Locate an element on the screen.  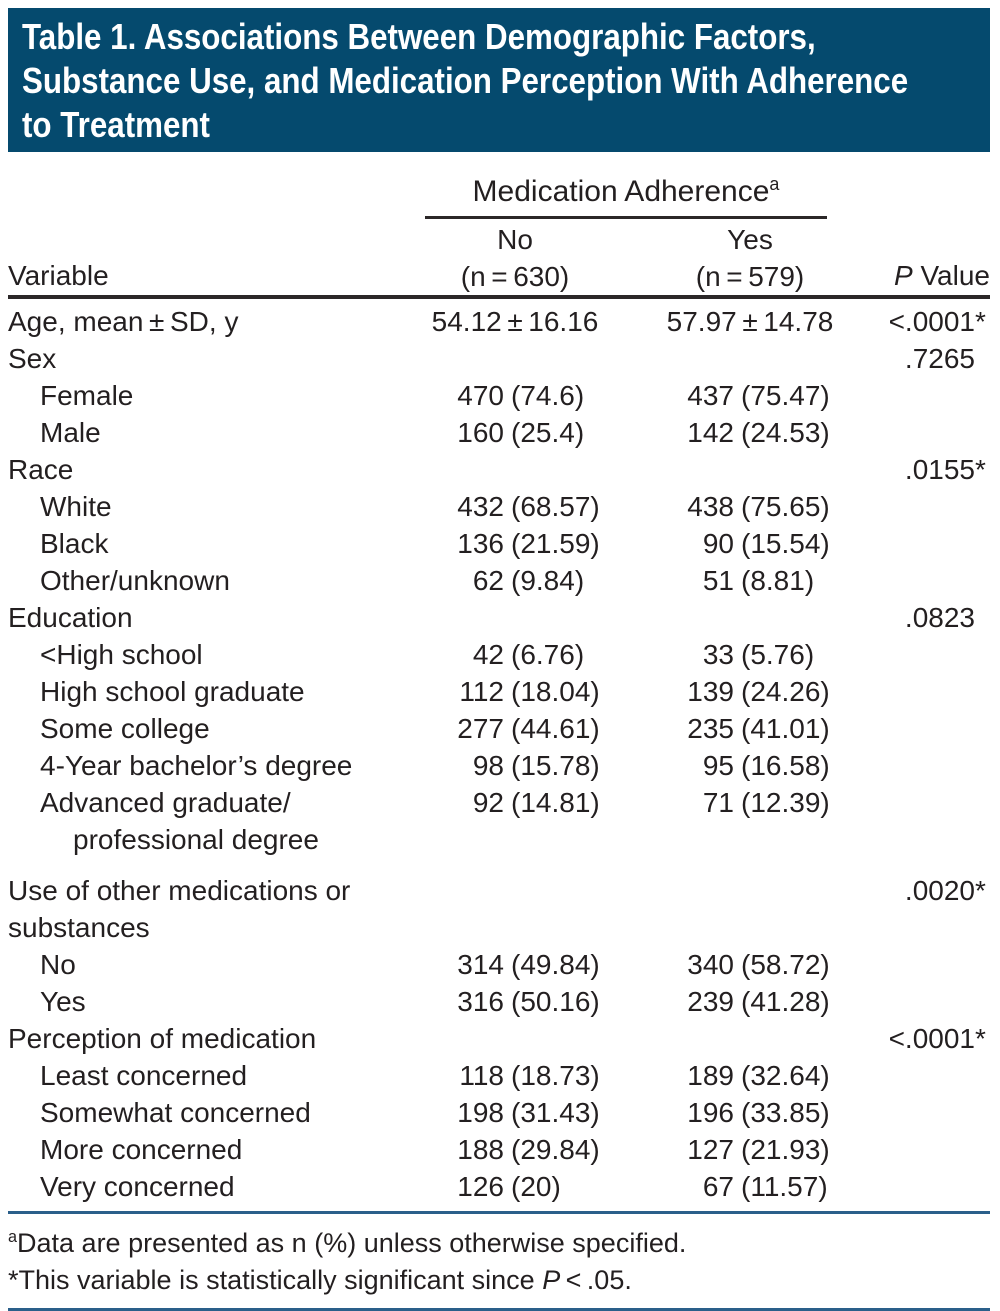
percent-value: (9.84) is located at coordinates (548, 580).